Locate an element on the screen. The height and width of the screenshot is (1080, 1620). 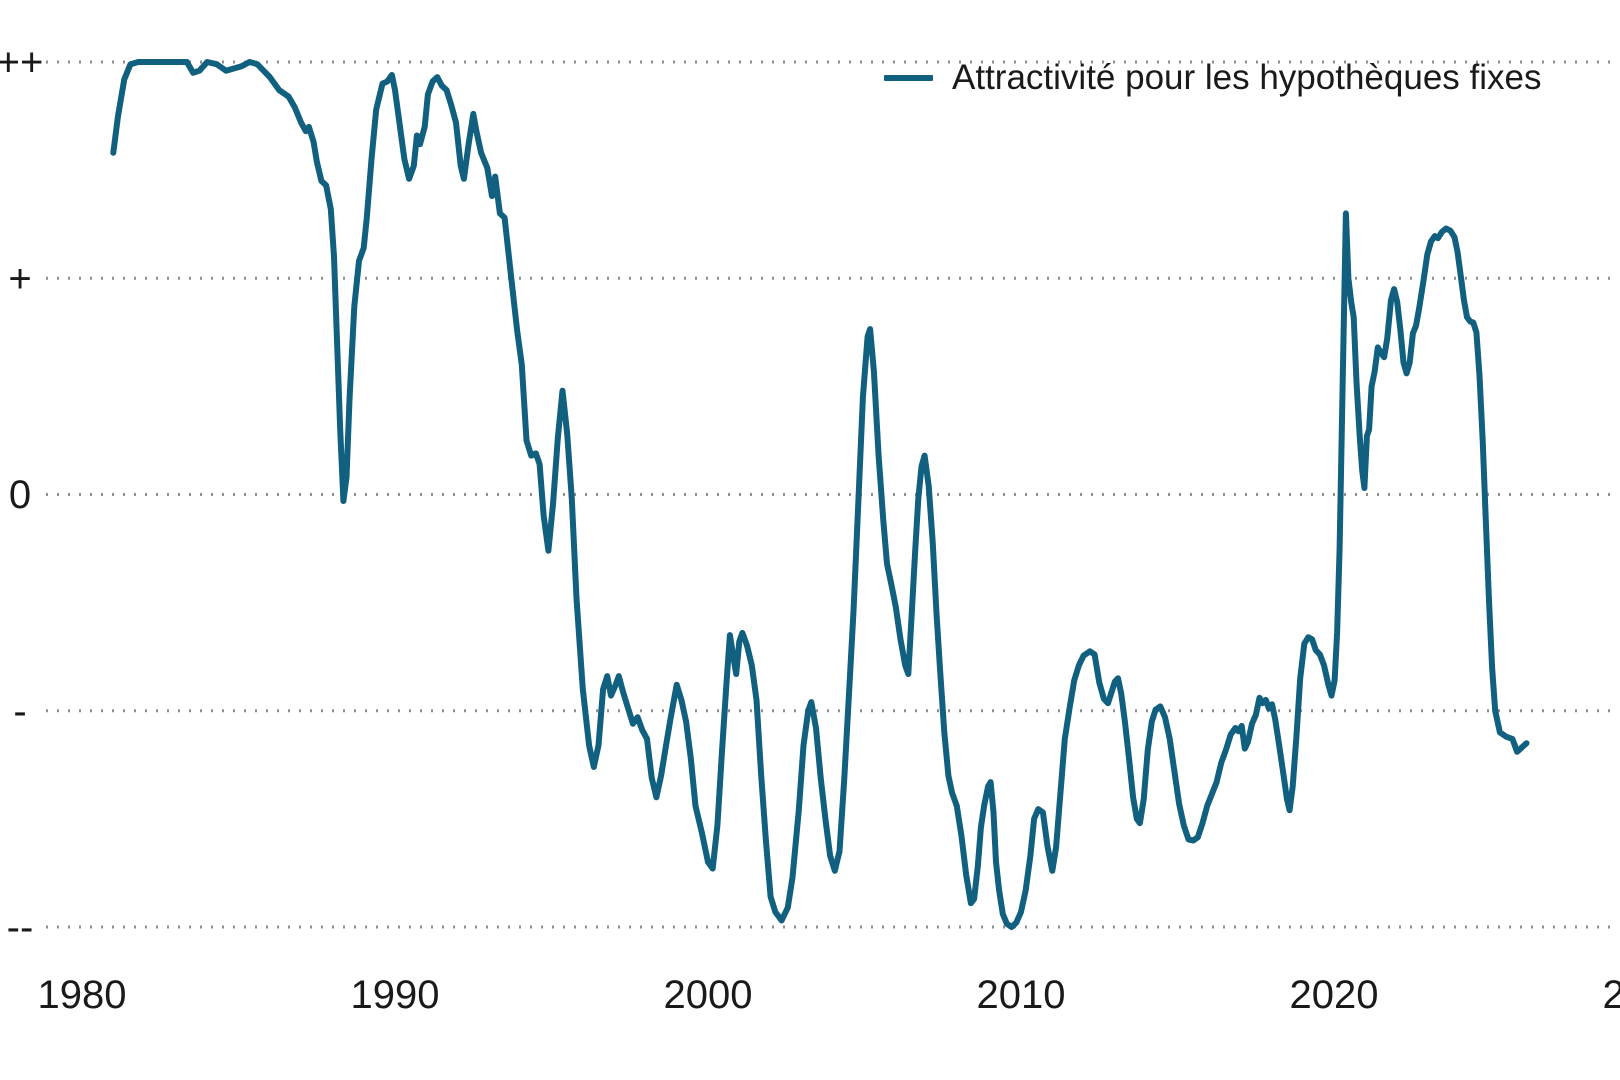
legend: Attractivité pour les hypothèques fixes is located at coordinates (1212, 78).